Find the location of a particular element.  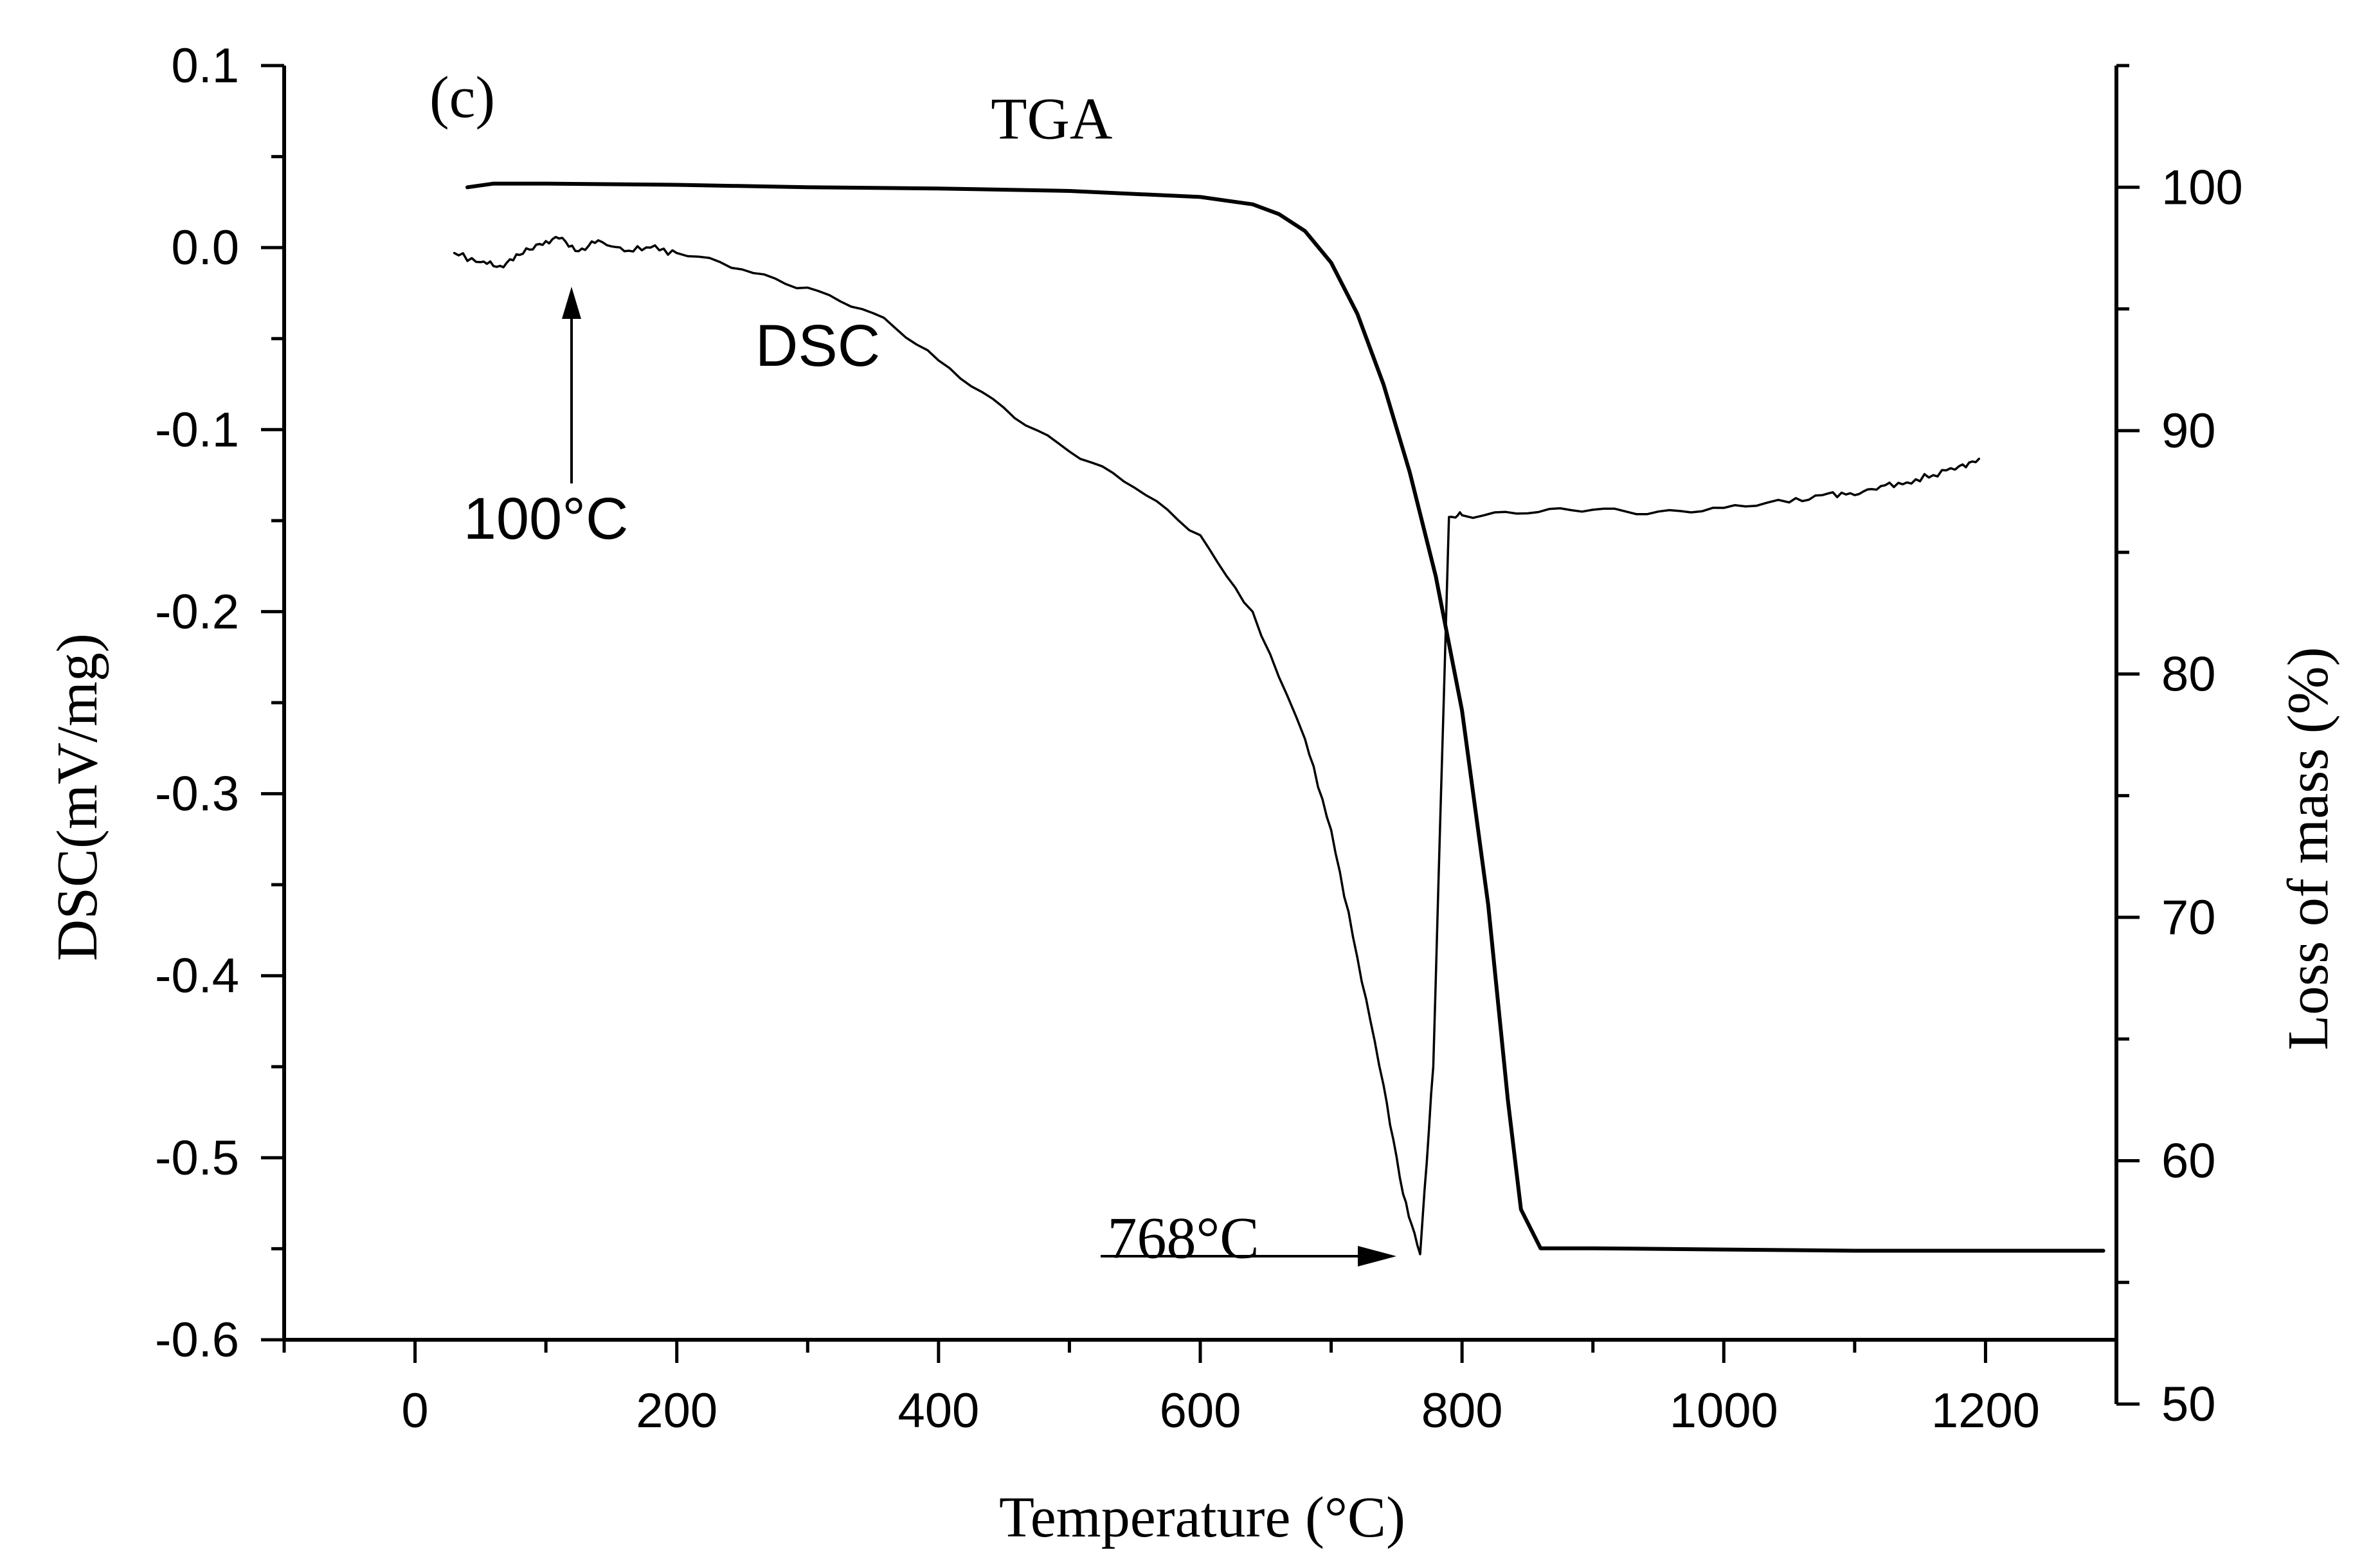

panel-label: (c) is located at coordinates (462, 97).